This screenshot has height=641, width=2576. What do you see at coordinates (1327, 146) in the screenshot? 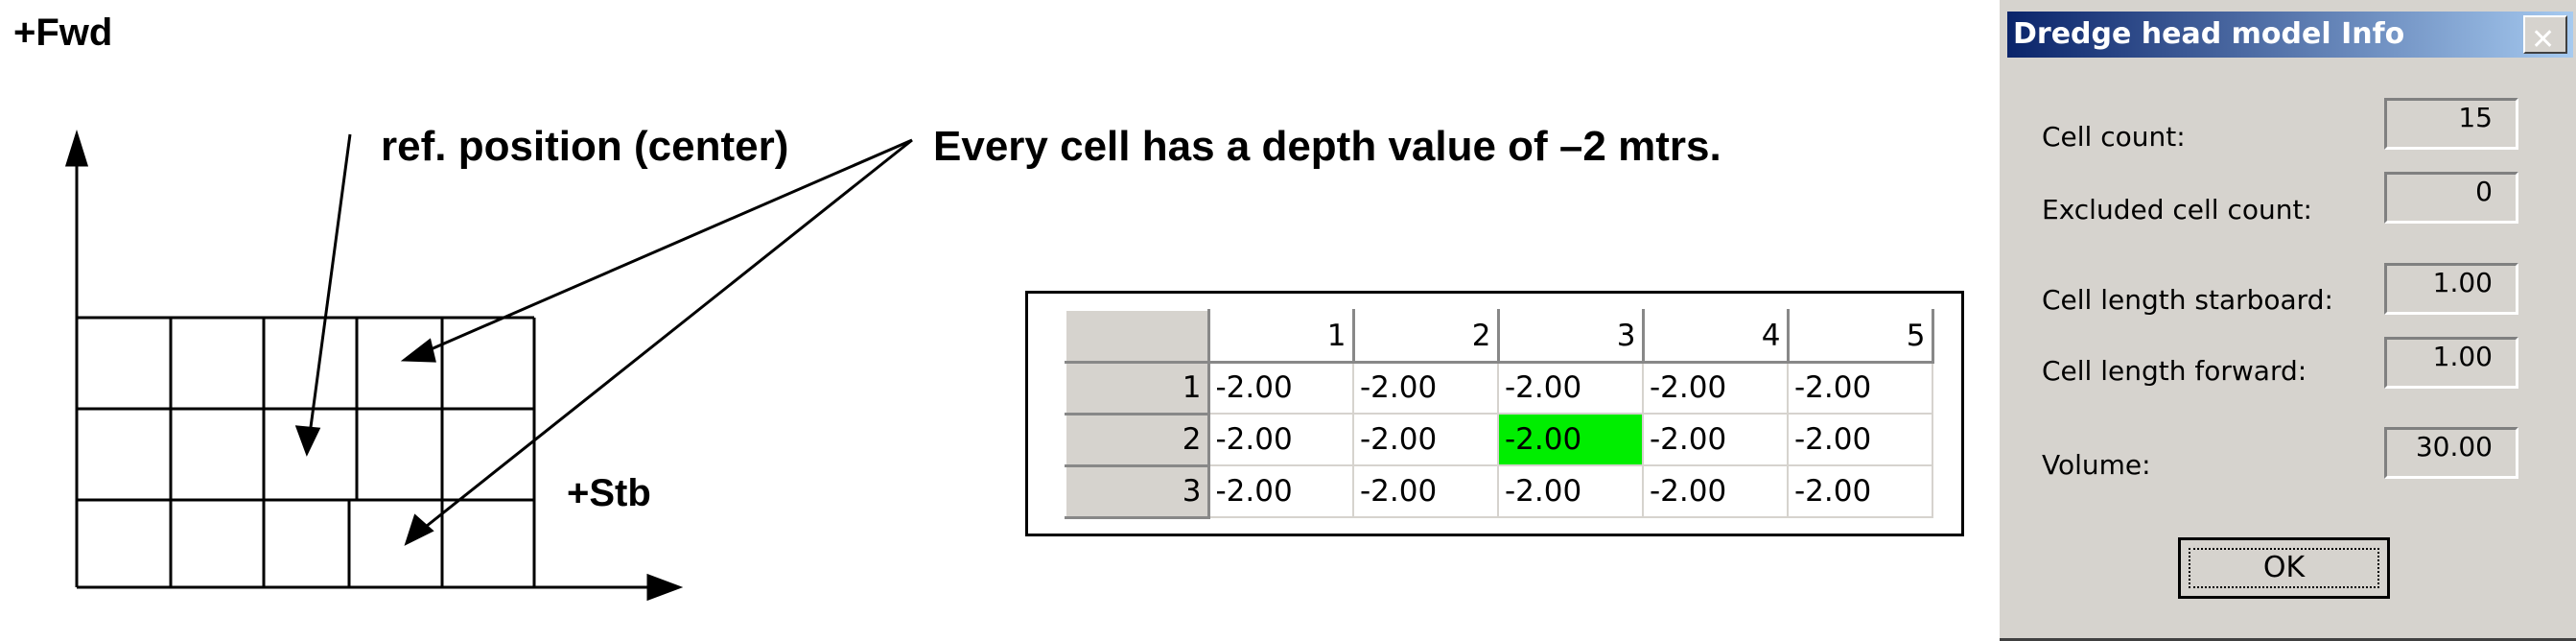
I see `depth-note-label: Every cell has a depth value of –2 mtrs.` at bounding box center [1327, 146].